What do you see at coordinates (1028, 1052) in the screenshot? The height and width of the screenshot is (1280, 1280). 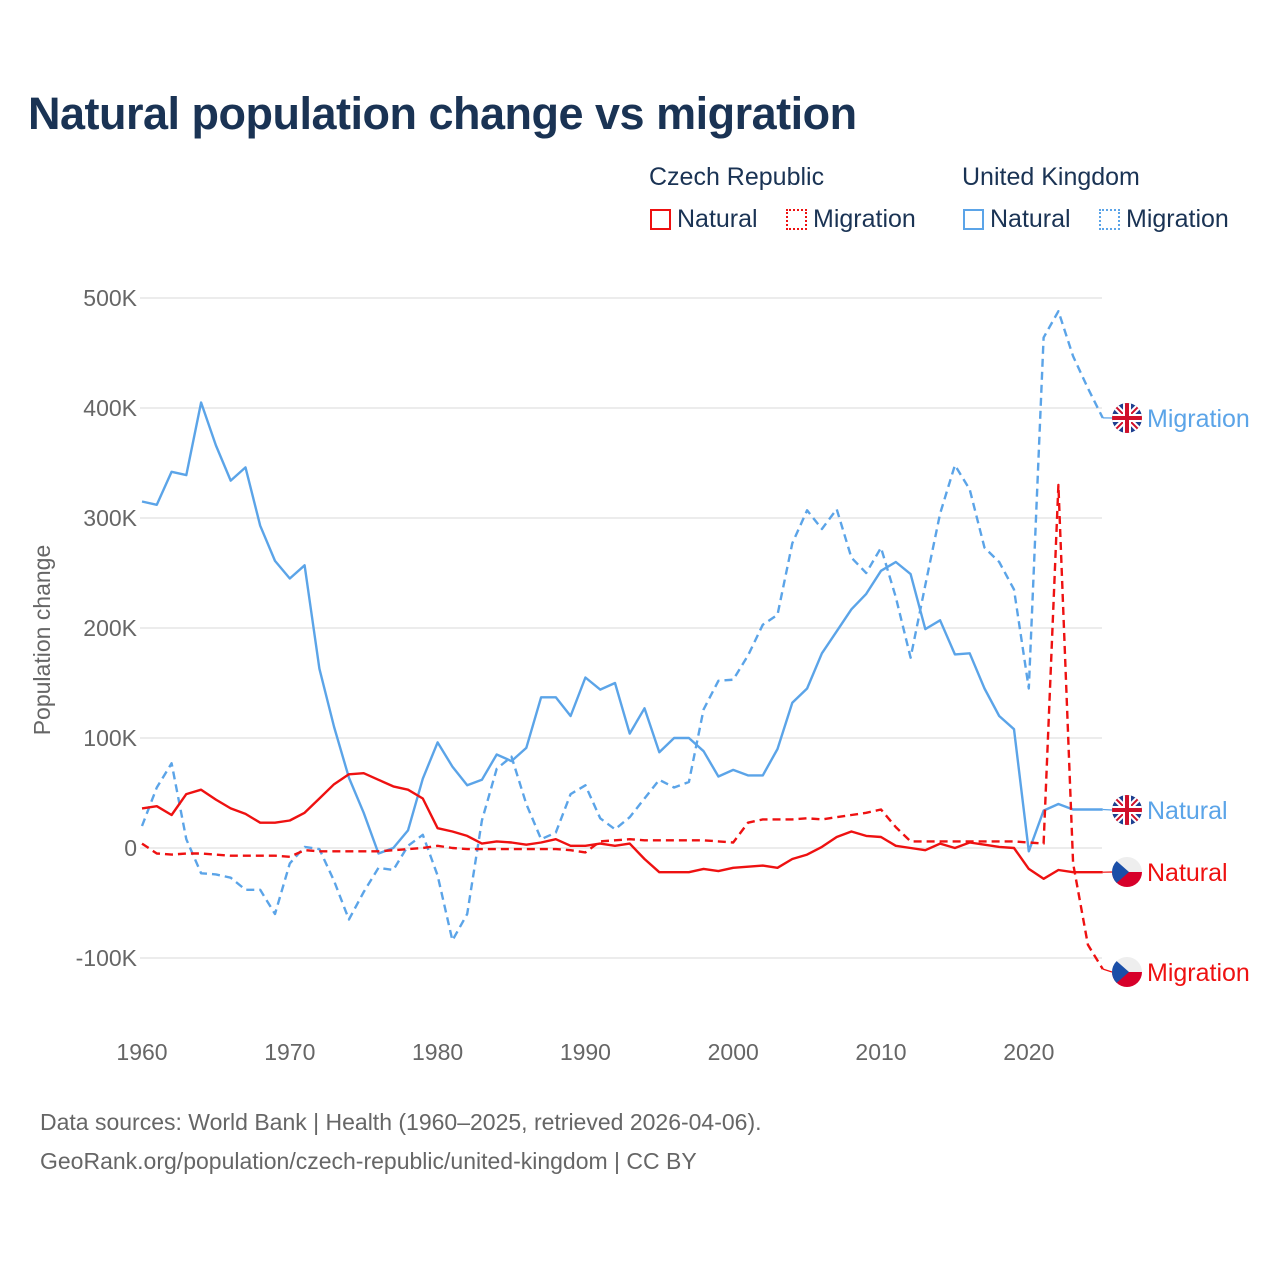 I see `x-tick-label: 2020` at bounding box center [1028, 1052].